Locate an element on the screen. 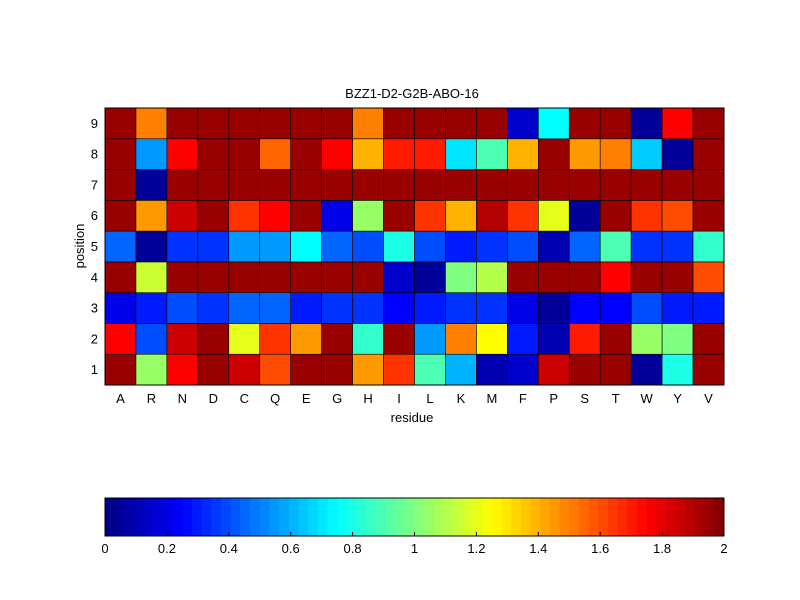 This screenshot has height=600, width=800. x-tick-label: F is located at coordinates (523, 398).